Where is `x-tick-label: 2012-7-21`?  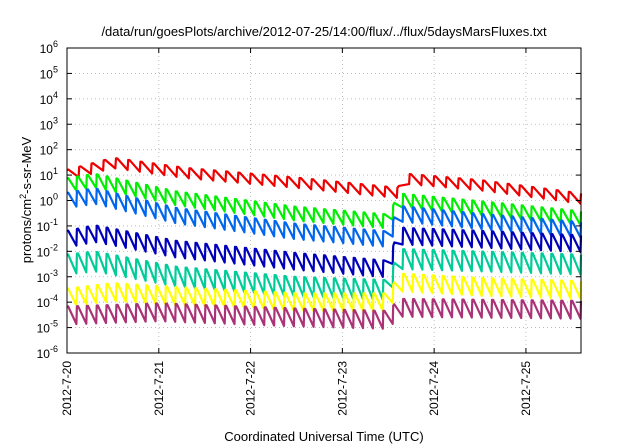
x-tick-label: 2012-7-21 is located at coordinates (159, 388).